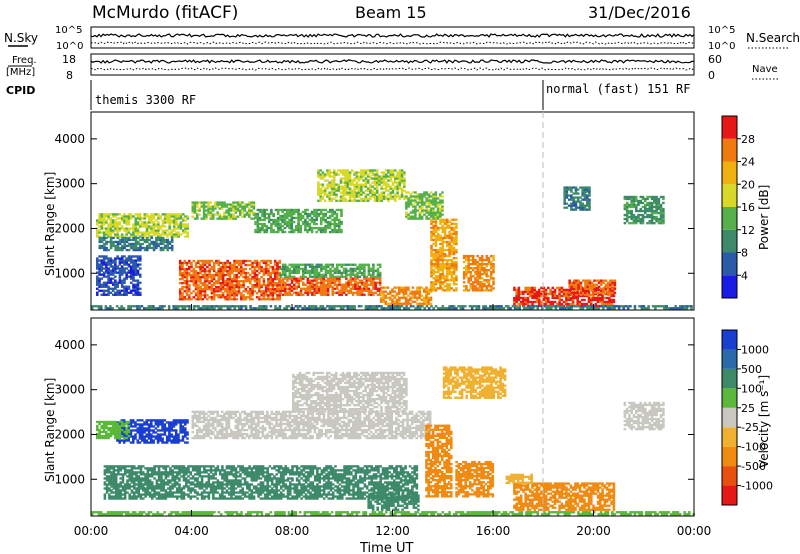 The width and height of the screenshot is (800, 554). I want to click on time-axis-label: Time UT, so click(386, 547).